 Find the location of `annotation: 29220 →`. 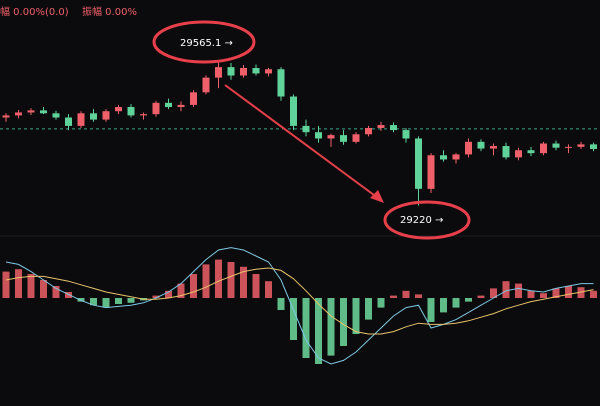

annotation: 29220 → is located at coordinates (421, 220).